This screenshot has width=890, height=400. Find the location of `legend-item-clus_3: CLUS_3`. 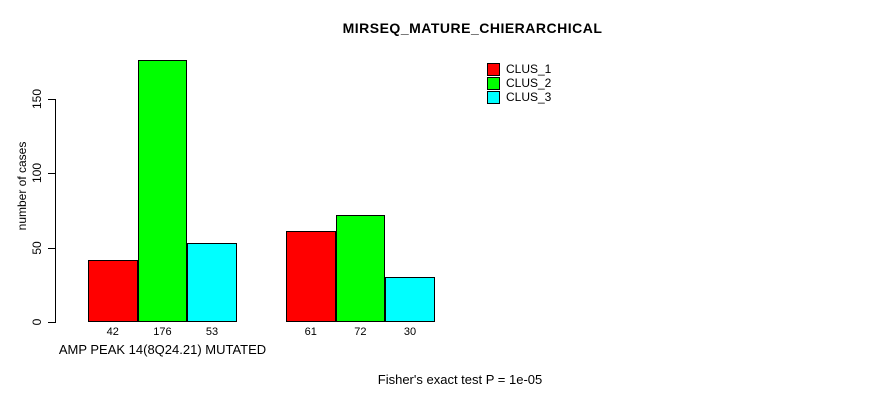

legend-item-clus_3: CLUS_3 is located at coordinates (519, 97).